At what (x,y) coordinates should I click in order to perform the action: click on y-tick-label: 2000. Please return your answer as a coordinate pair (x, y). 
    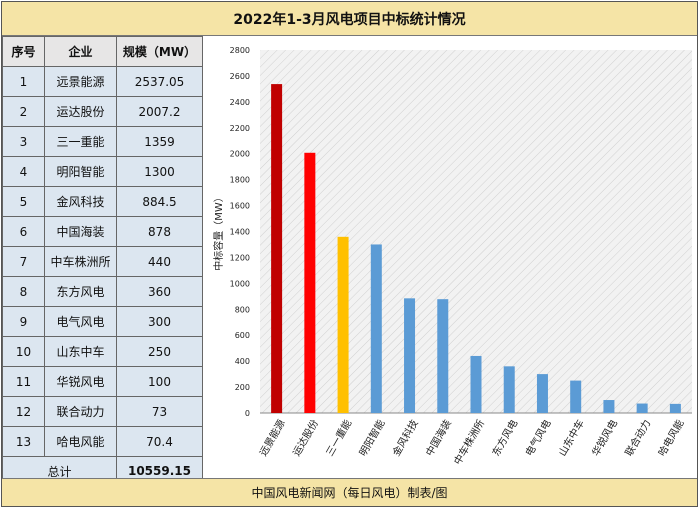
    Looking at the image, I should click on (240, 154).